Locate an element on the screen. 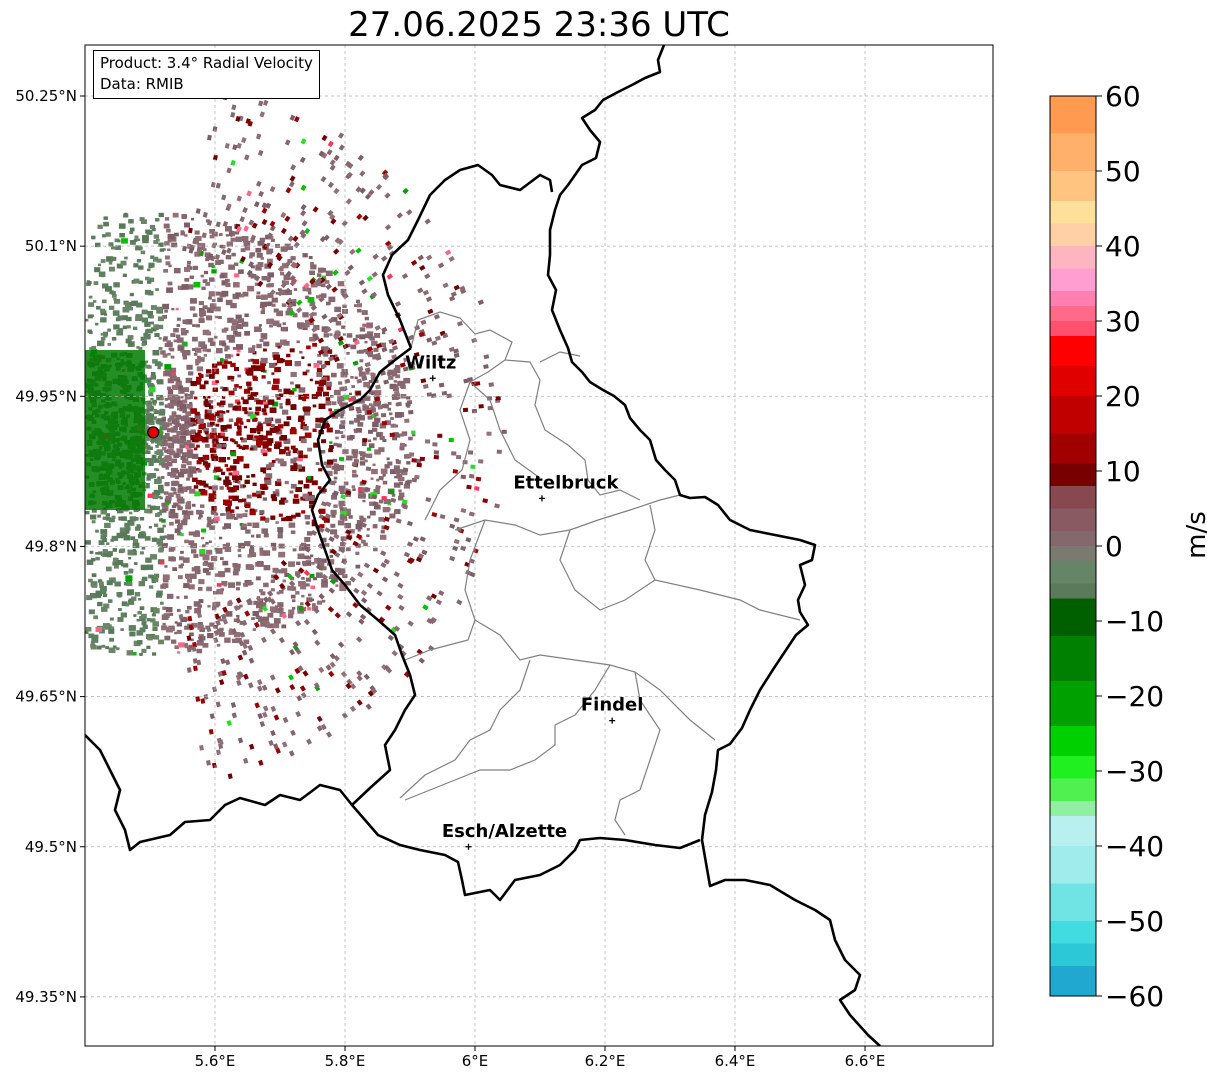 This screenshot has height=1081, width=1207. city-label: Wiltz is located at coordinates (430, 362).